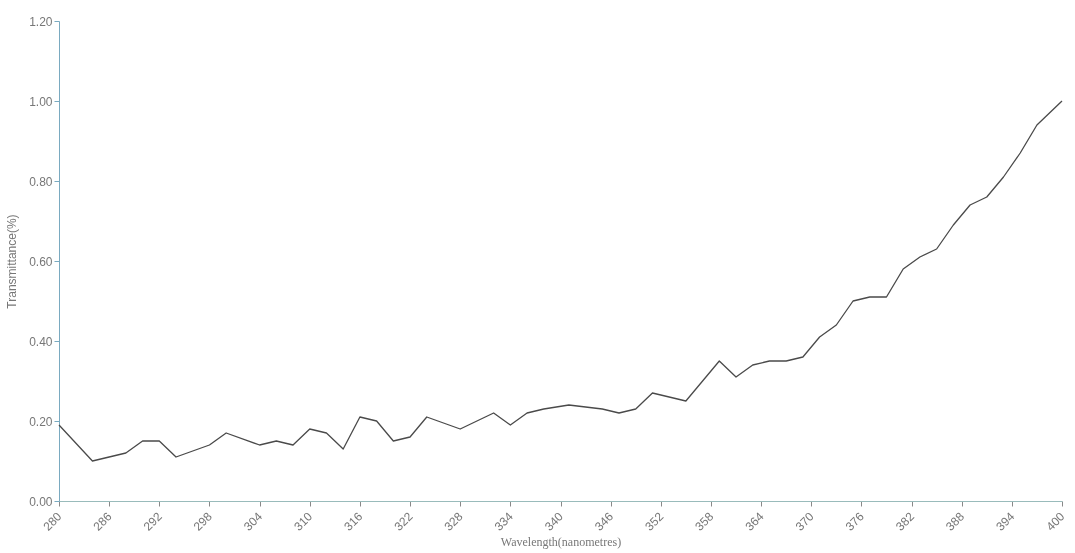  Describe the element at coordinates (504, 521) in the screenshot. I see `x-tick-label: 334` at that location.